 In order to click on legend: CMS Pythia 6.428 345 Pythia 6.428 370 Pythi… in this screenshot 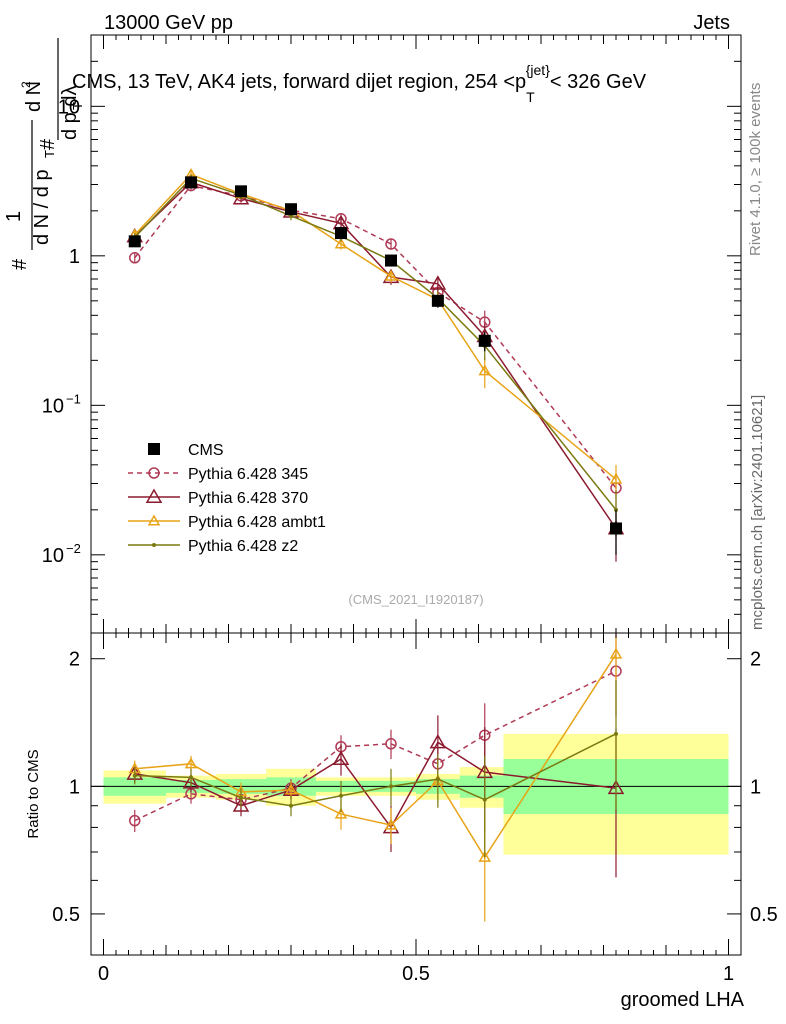, I will do `click(227, 498)`.